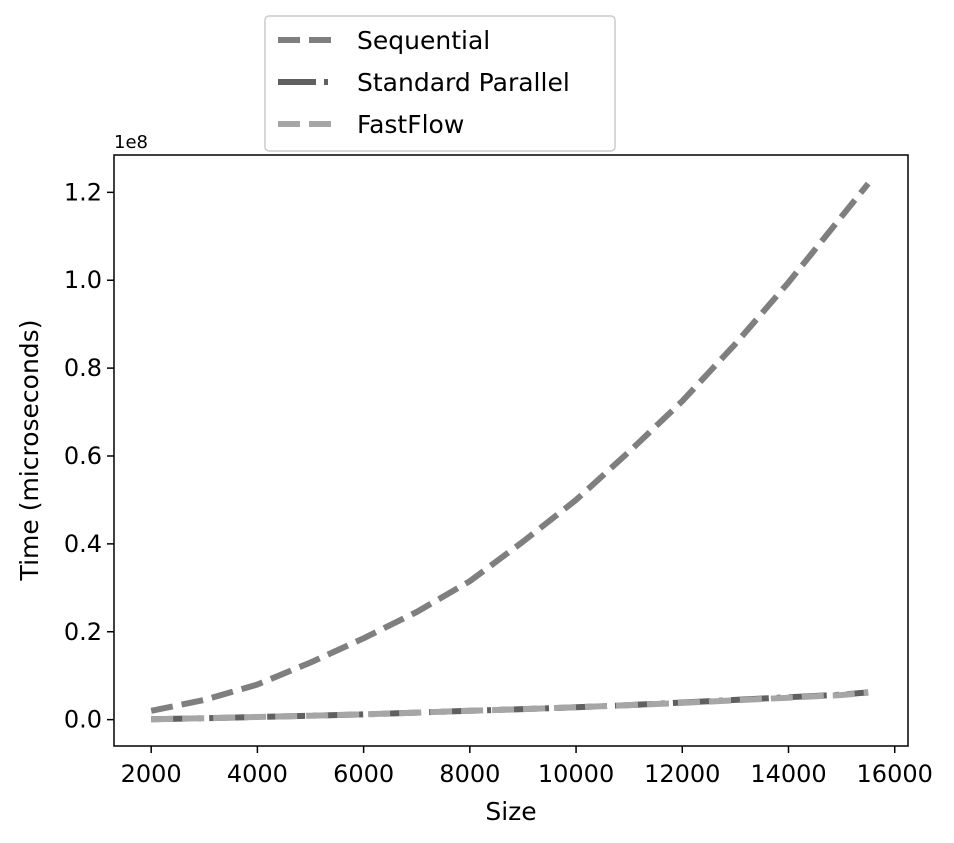  I want to click on x-tick-label: 10000, so click(576, 774).